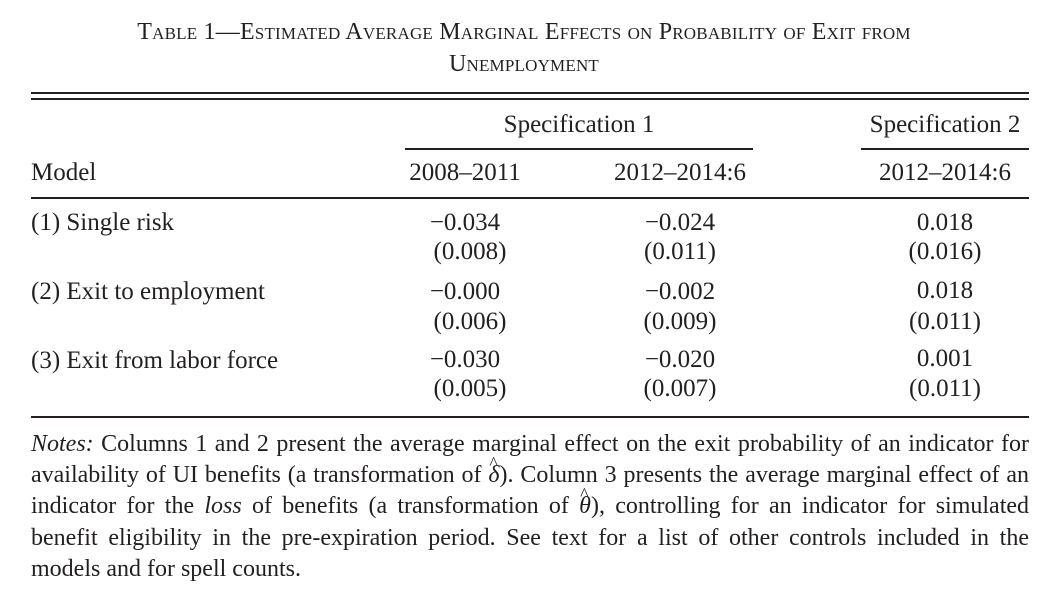 This screenshot has height=604, width=1048. Describe the element at coordinates (945, 222) in the screenshot. I see `row1-col3-value: 0.018` at that location.